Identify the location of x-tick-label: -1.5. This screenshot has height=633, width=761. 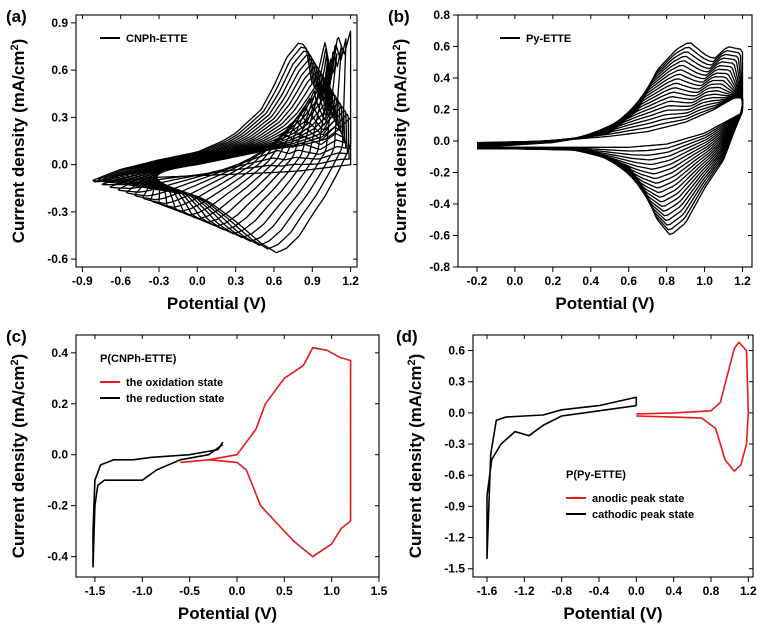
(95, 591).